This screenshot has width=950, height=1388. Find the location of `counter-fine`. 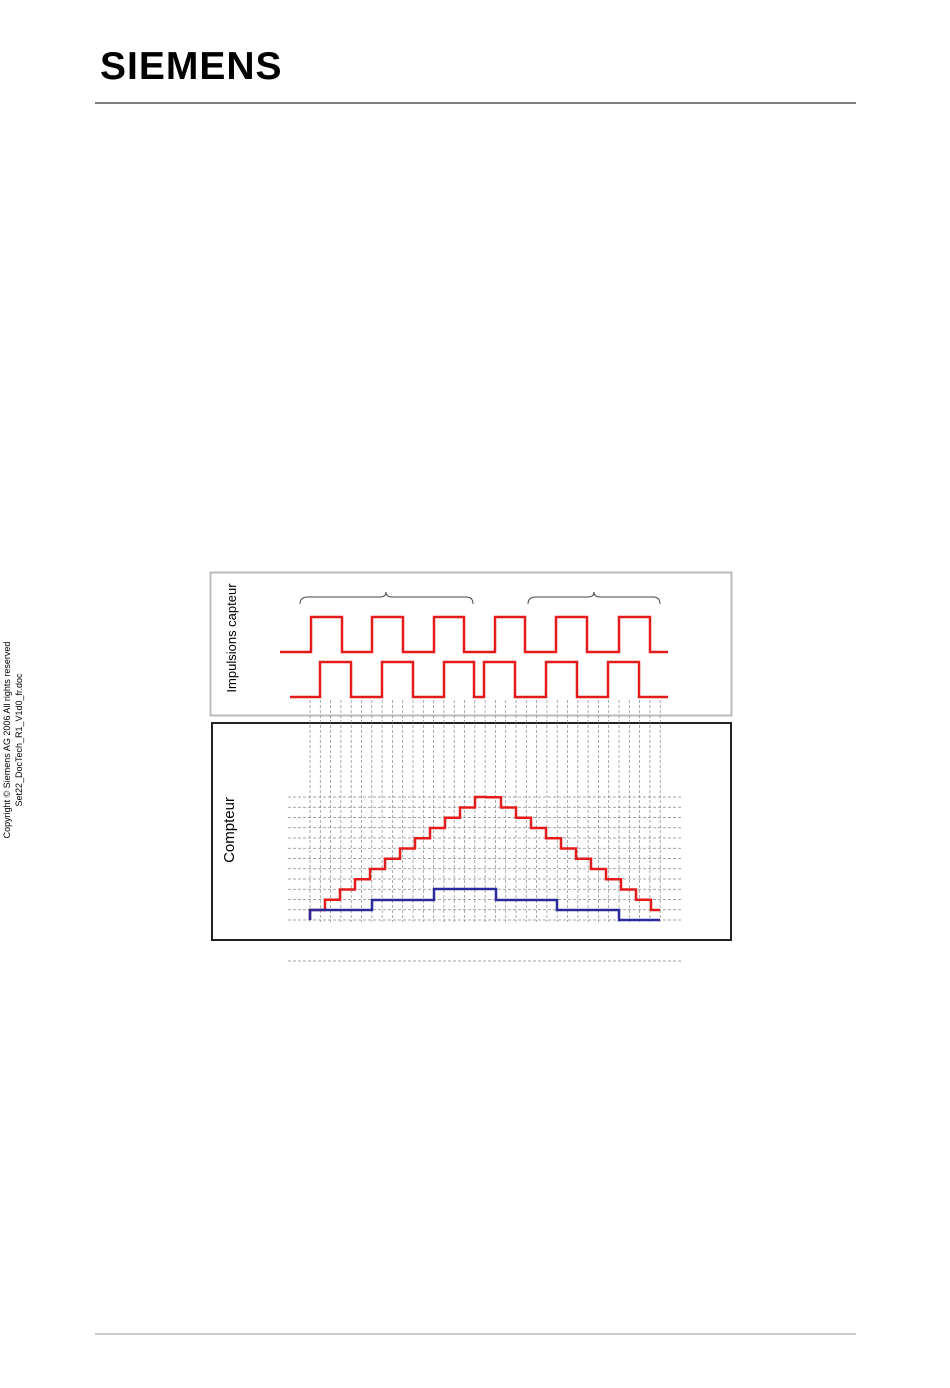

counter-fine is located at coordinates (484, 857).